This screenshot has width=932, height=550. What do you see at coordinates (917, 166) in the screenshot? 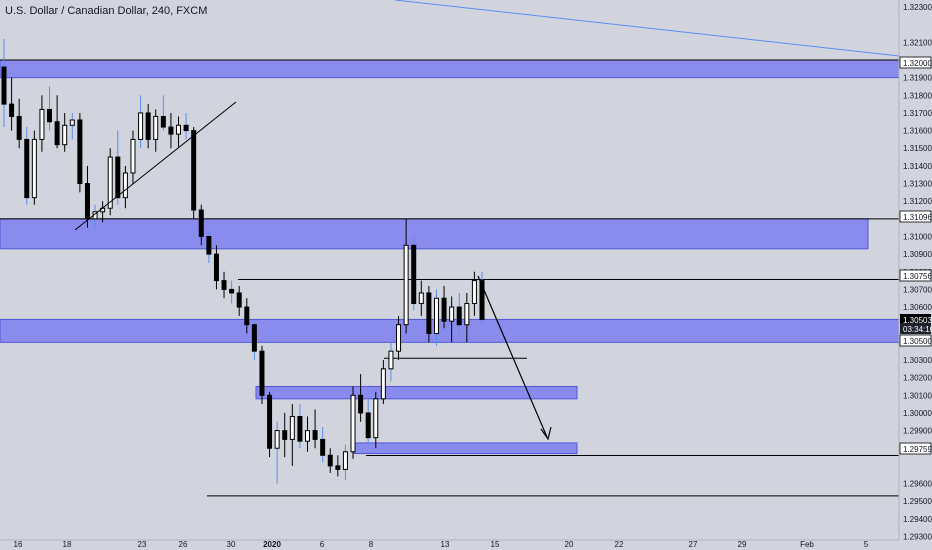
I see `y-tick-label: 1.31400` at bounding box center [917, 166].